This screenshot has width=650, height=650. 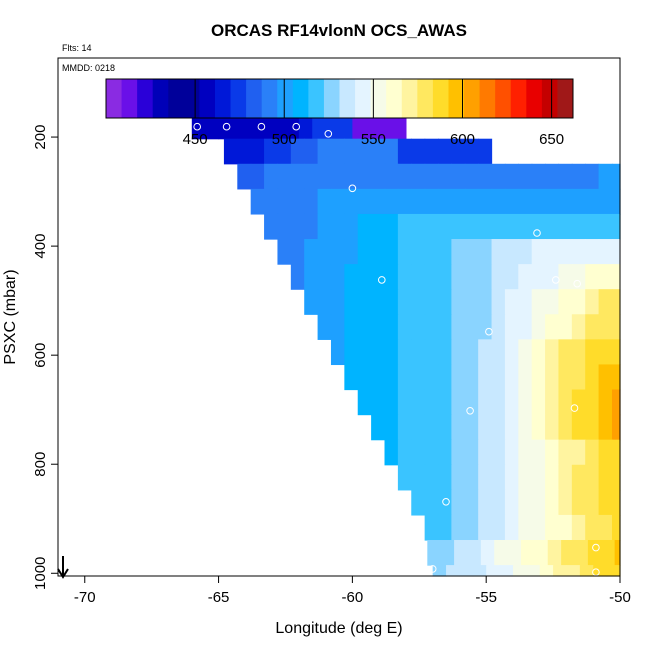 What do you see at coordinates (40, 137) in the screenshot?
I see `y-tick-label: 200` at bounding box center [40, 137].